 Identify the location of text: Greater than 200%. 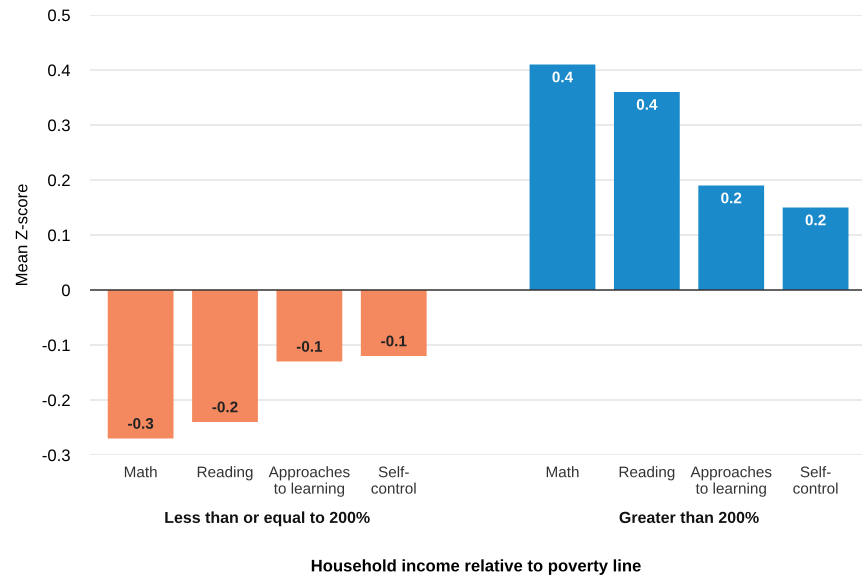
(689, 517).